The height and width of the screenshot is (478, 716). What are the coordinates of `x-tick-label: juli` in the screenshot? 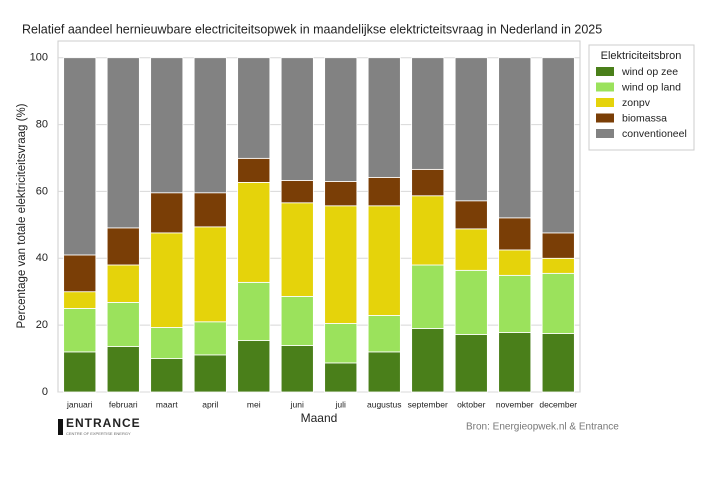 It's located at (341, 404).